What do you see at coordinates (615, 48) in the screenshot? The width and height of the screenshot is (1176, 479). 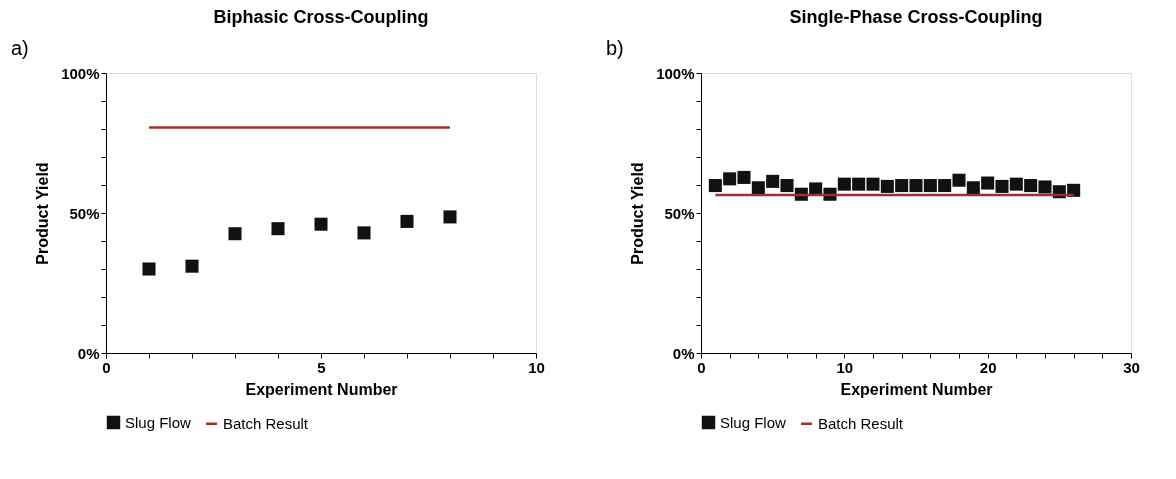 I see `text: b)` at bounding box center [615, 48].